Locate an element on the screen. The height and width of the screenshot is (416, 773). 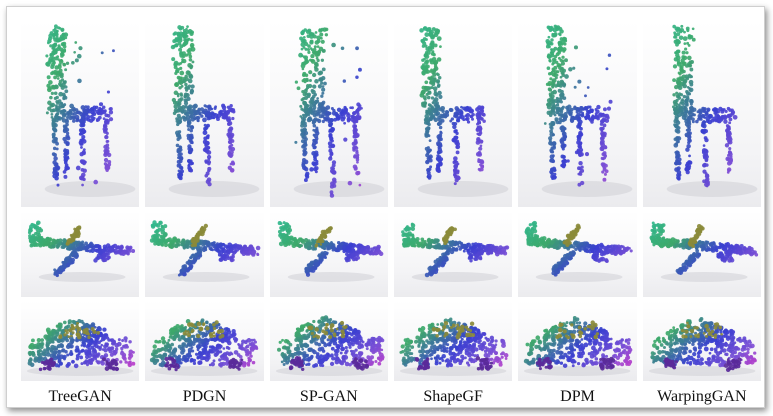
car-pointcloud-warpinggan is located at coordinates (701, 341).